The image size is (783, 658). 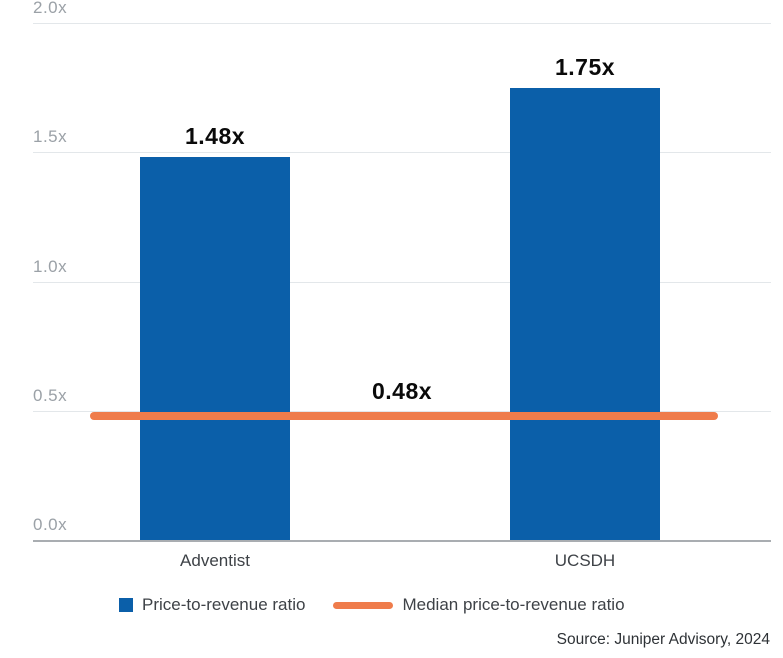 What do you see at coordinates (402, 140) in the screenshot?
I see `y-tick-1.5x: 1.5x` at bounding box center [402, 140].